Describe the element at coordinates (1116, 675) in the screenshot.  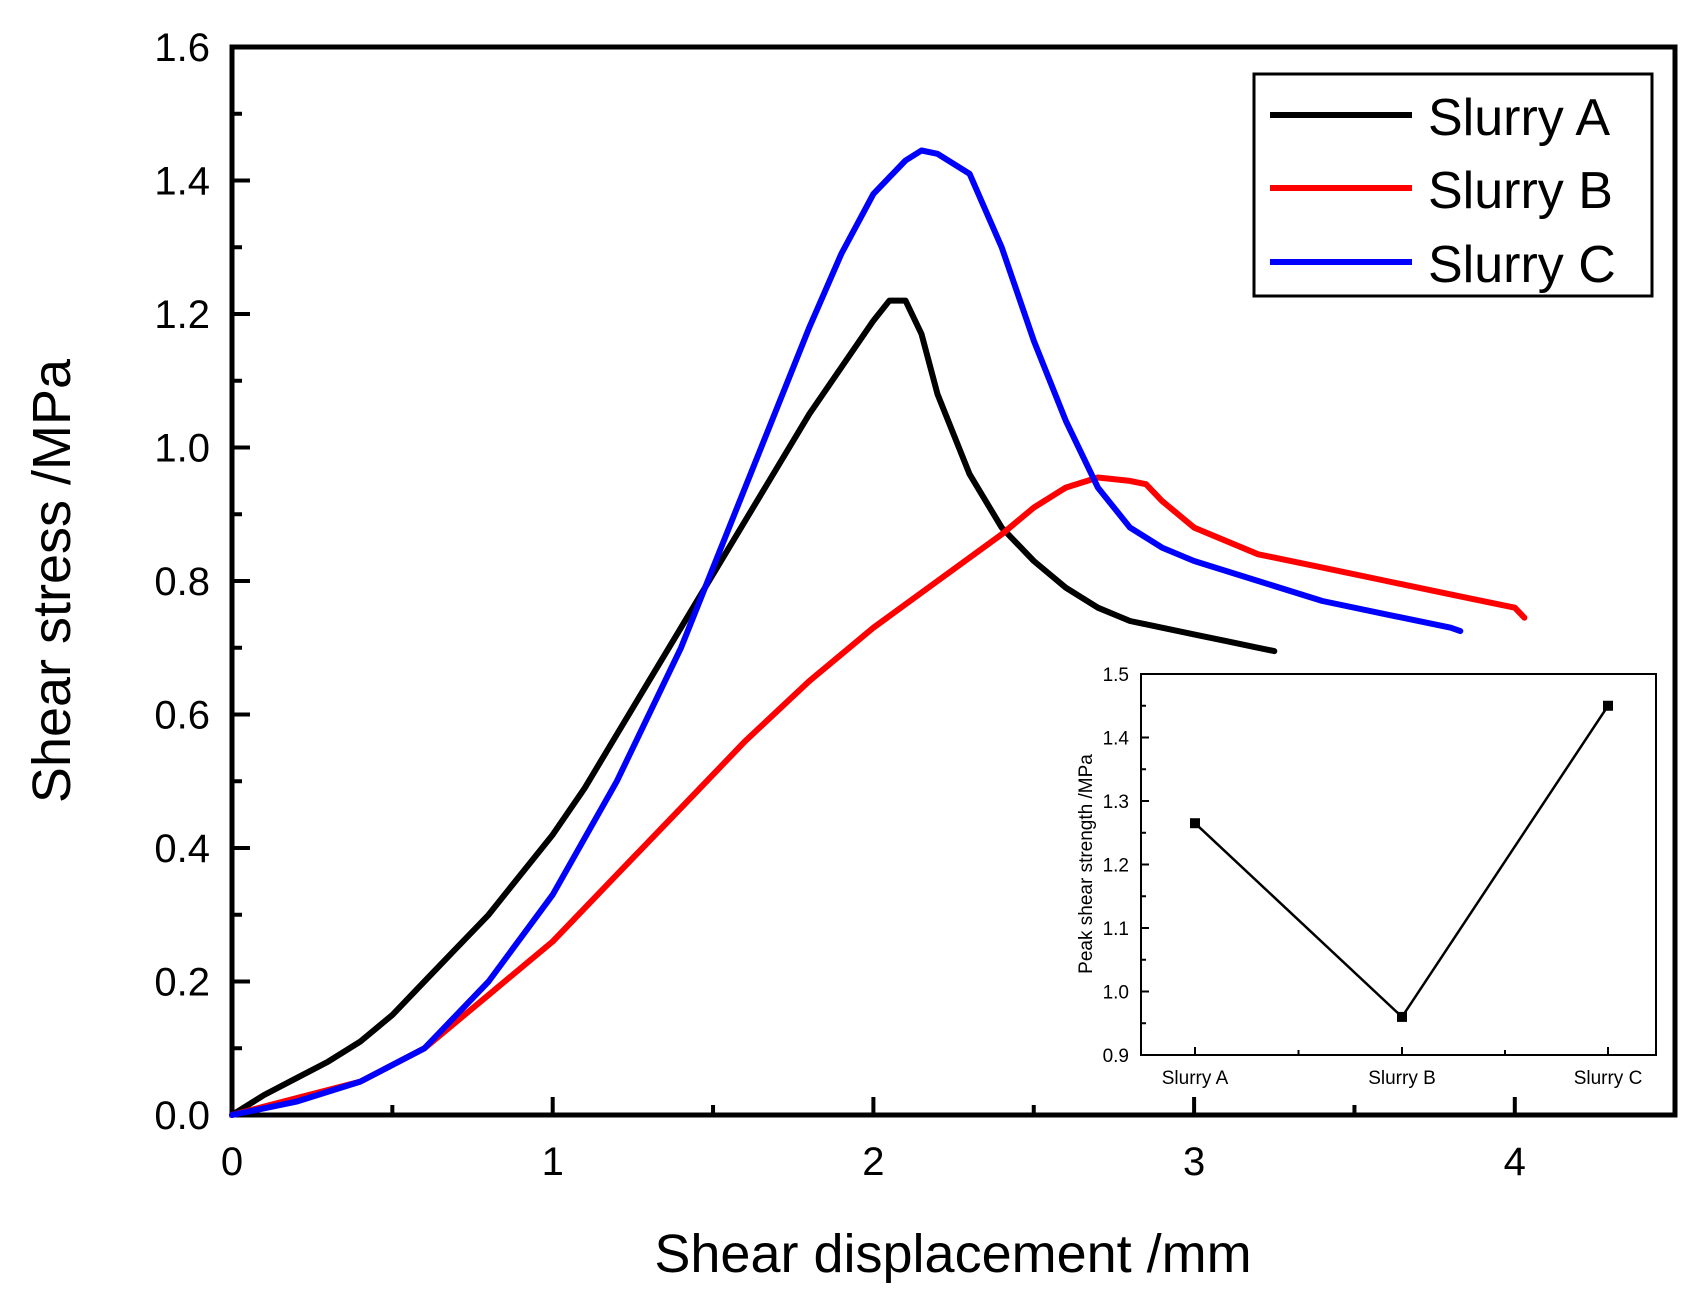
I see `inset-y-tick-label: 1.5` at that location.